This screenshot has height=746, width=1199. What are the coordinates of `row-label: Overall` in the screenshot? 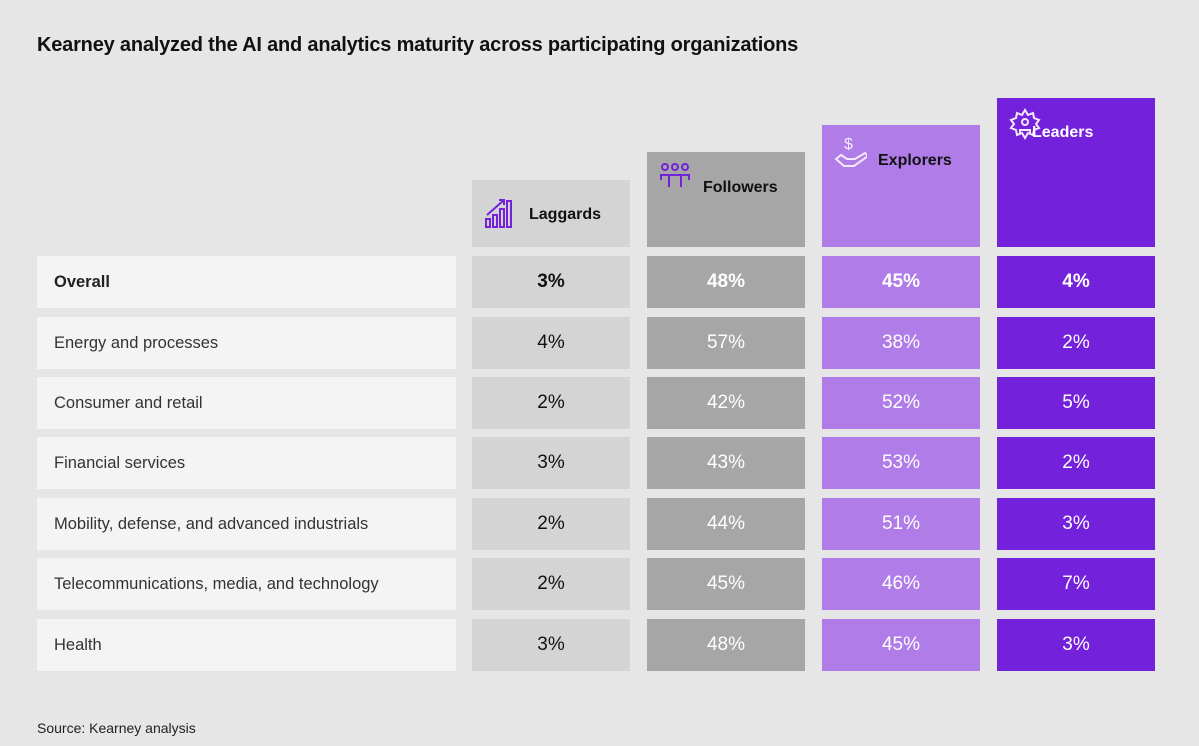 It's located at (246, 282).